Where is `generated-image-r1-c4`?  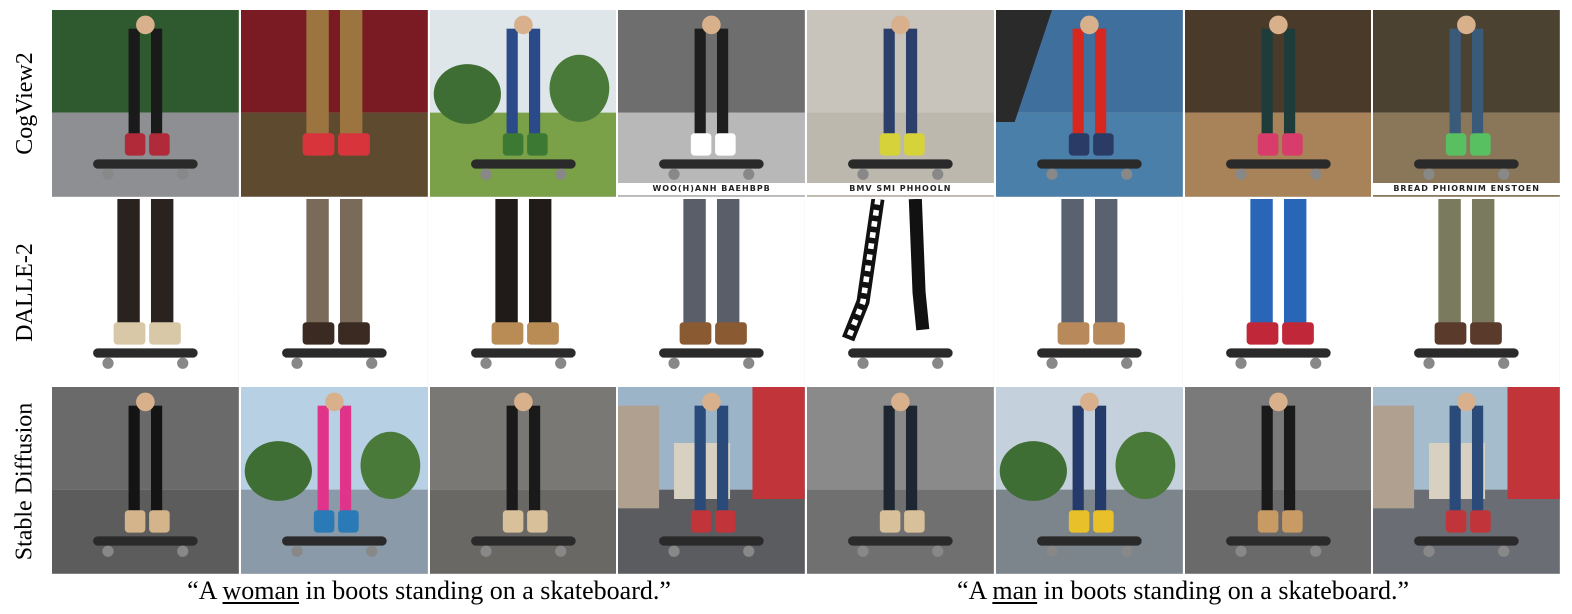
generated-image-r1-c4 is located at coordinates (900, 292).